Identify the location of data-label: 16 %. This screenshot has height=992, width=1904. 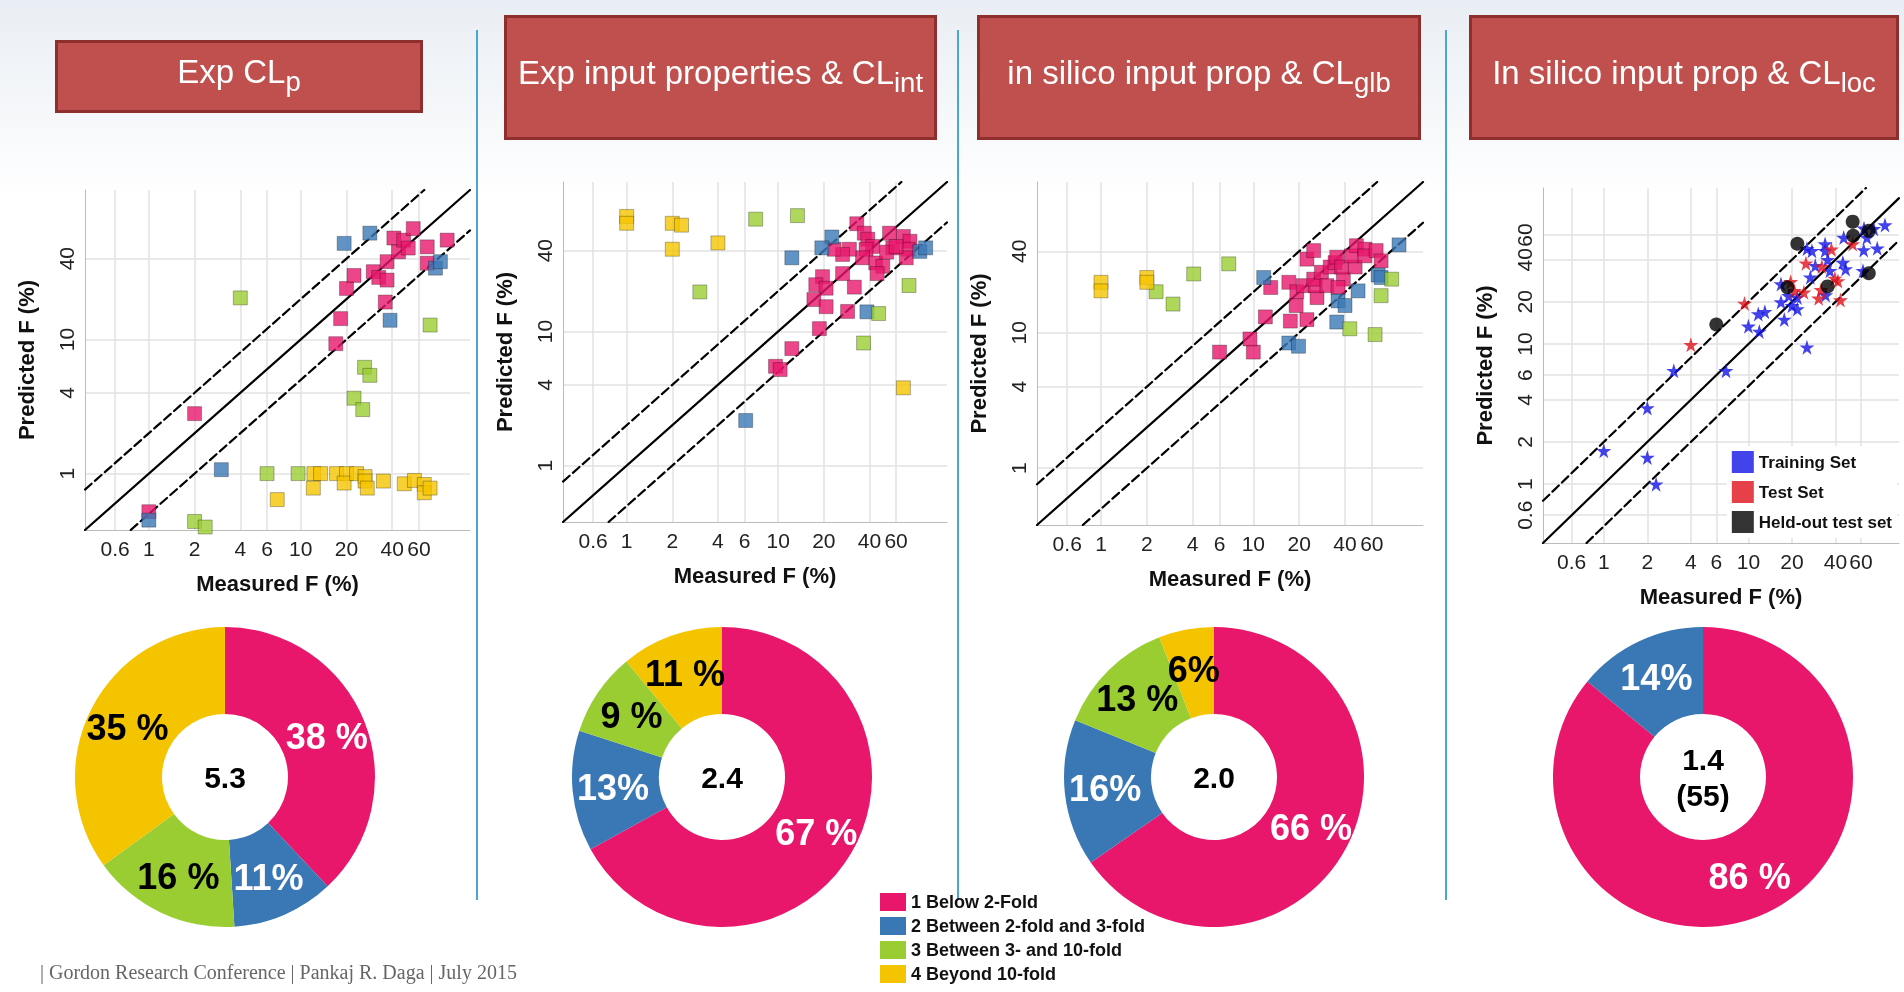
(178, 876).